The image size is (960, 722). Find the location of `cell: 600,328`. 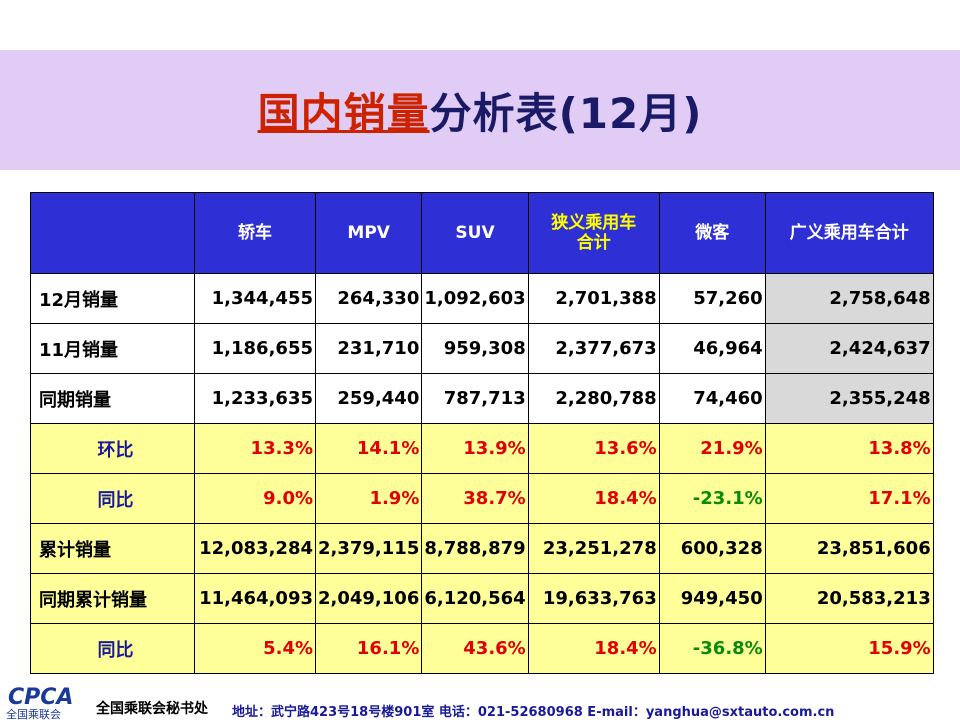

cell: 600,328 is located at coordinates (712, 548).